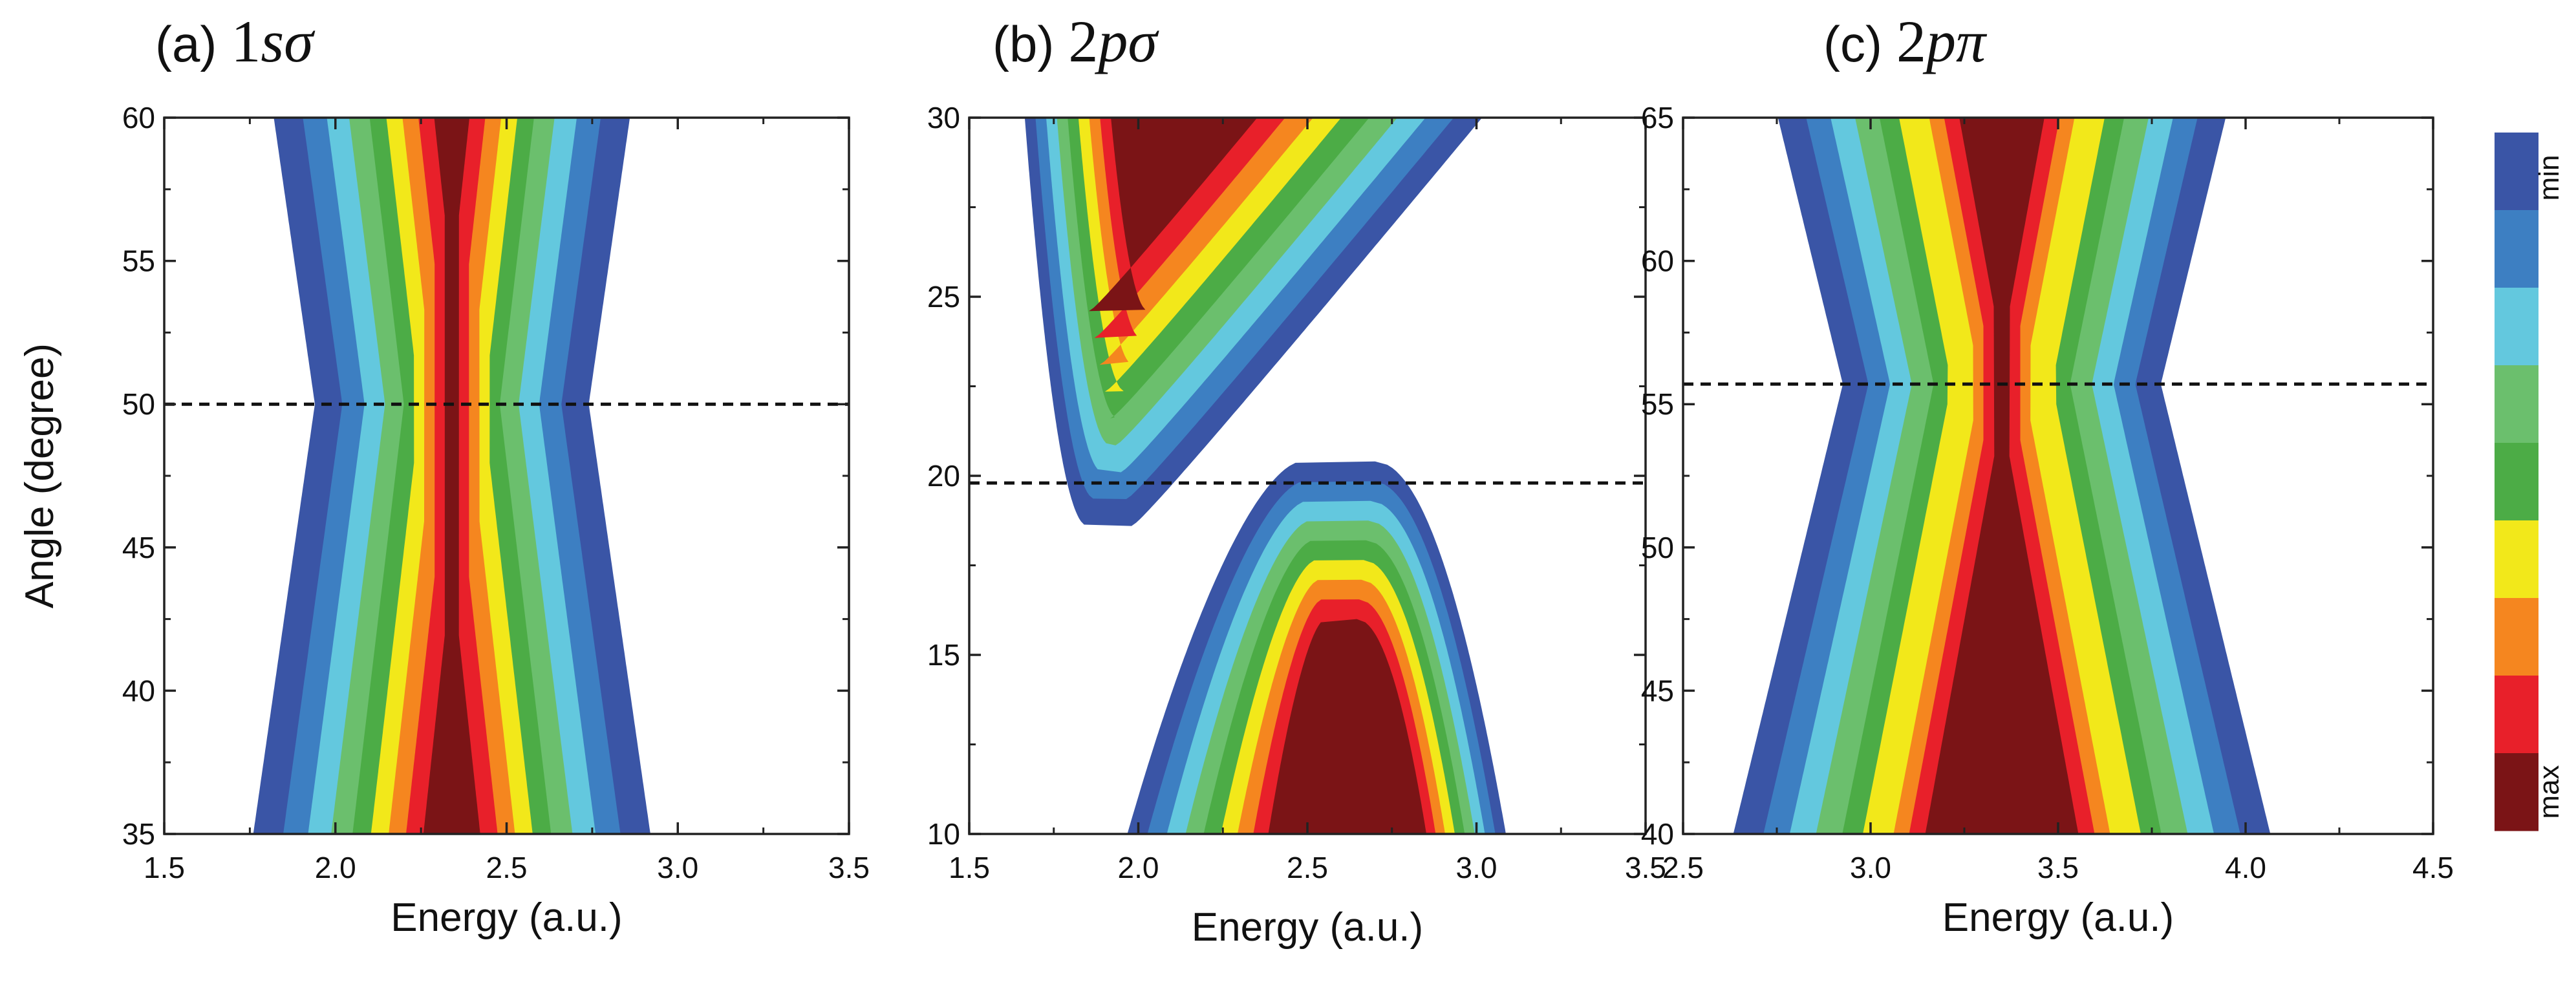  What do you see at coordinates (943, 297) in the screenshot?
I see `y-tick-label: 25` at bounding box center [943, 297].